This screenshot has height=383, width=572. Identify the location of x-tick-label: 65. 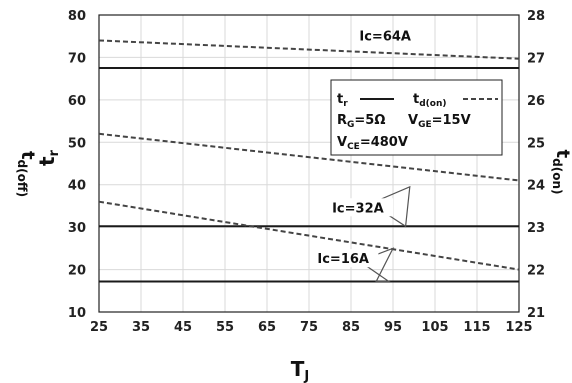
(267, 327).